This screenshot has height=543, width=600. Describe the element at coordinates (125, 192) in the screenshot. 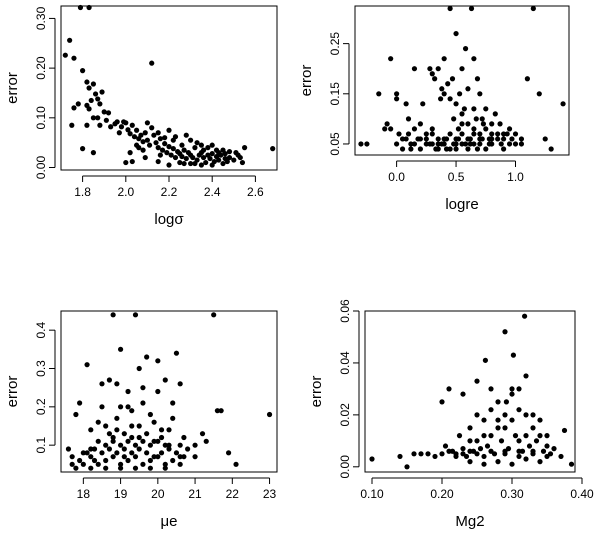

I see `x-tick-label: 2.0` at that location.